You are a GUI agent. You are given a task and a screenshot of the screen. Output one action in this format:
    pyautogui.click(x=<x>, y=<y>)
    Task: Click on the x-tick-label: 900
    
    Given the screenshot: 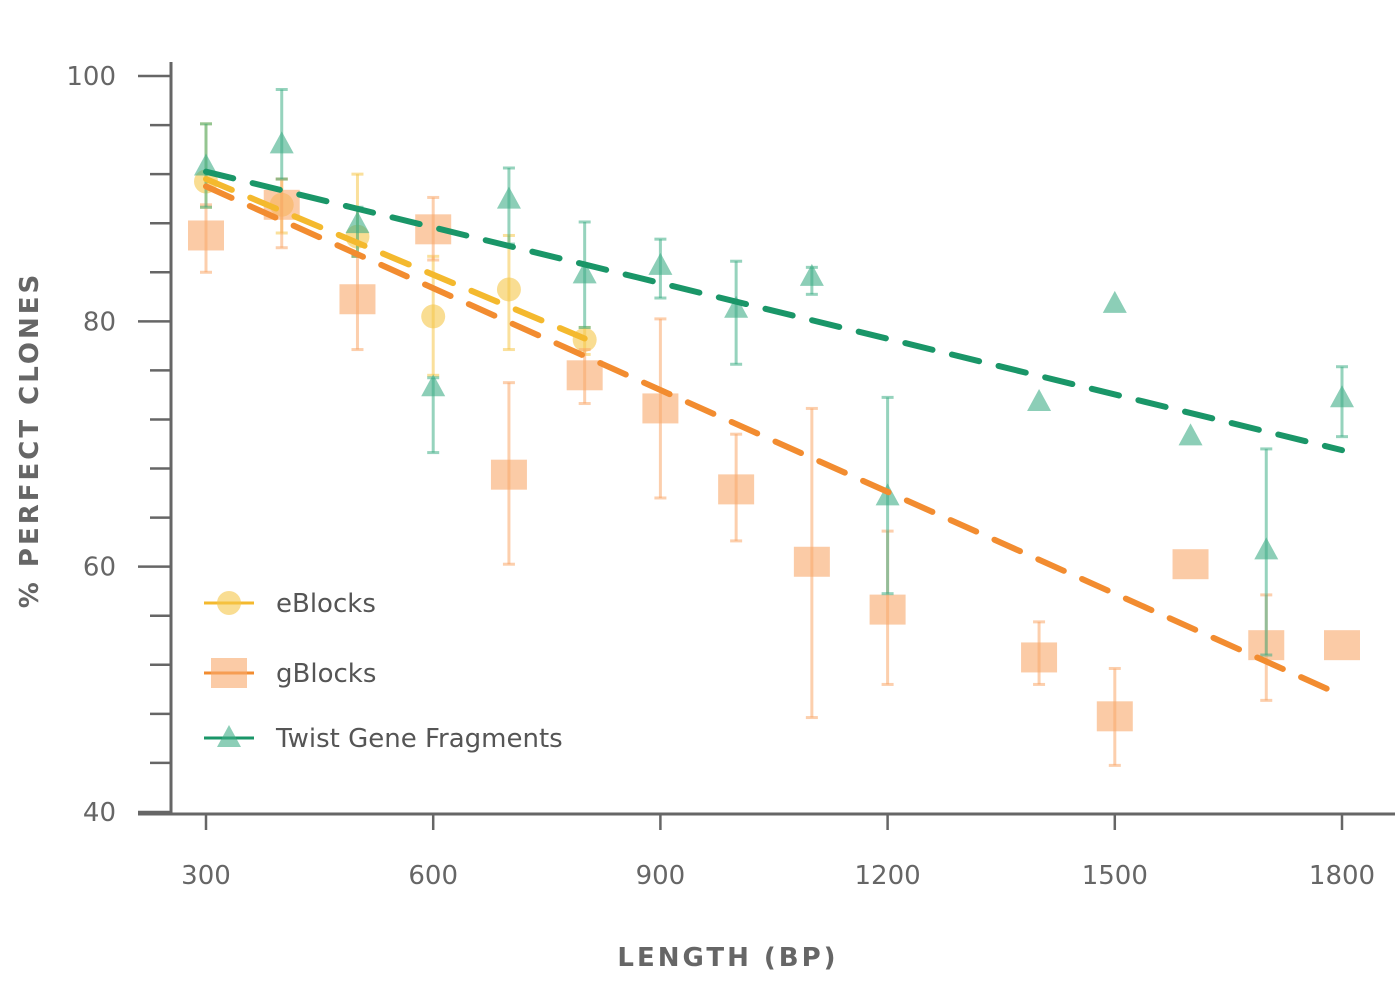 What is the action you would take?
    pyautogui.click(x=661, y=876)
    